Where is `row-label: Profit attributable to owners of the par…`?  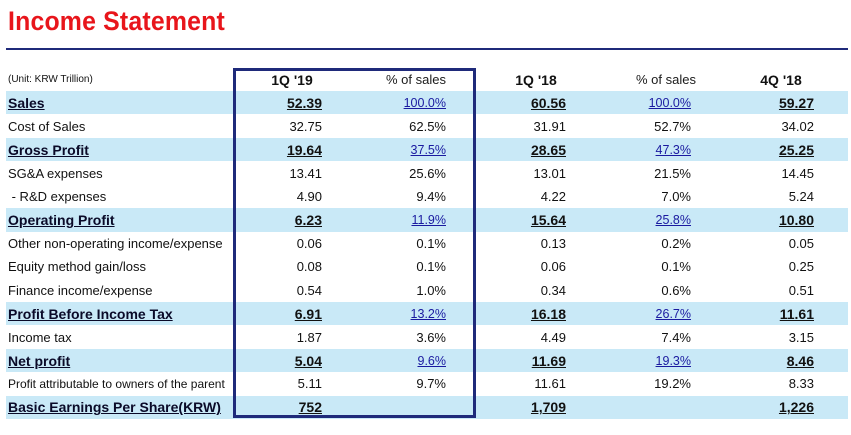
row-label: Profit attributable to owners of the par… is located at coordinates (116, 383).